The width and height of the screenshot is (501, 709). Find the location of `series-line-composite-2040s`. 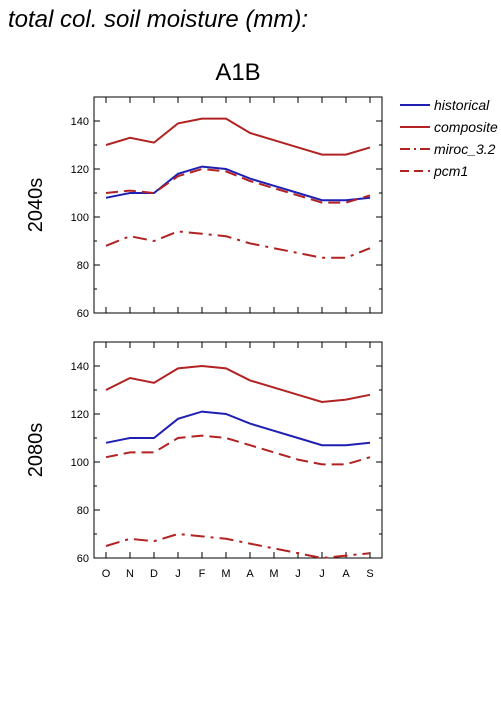

series-line-composite-2040s is located at coordinates (238, 136).